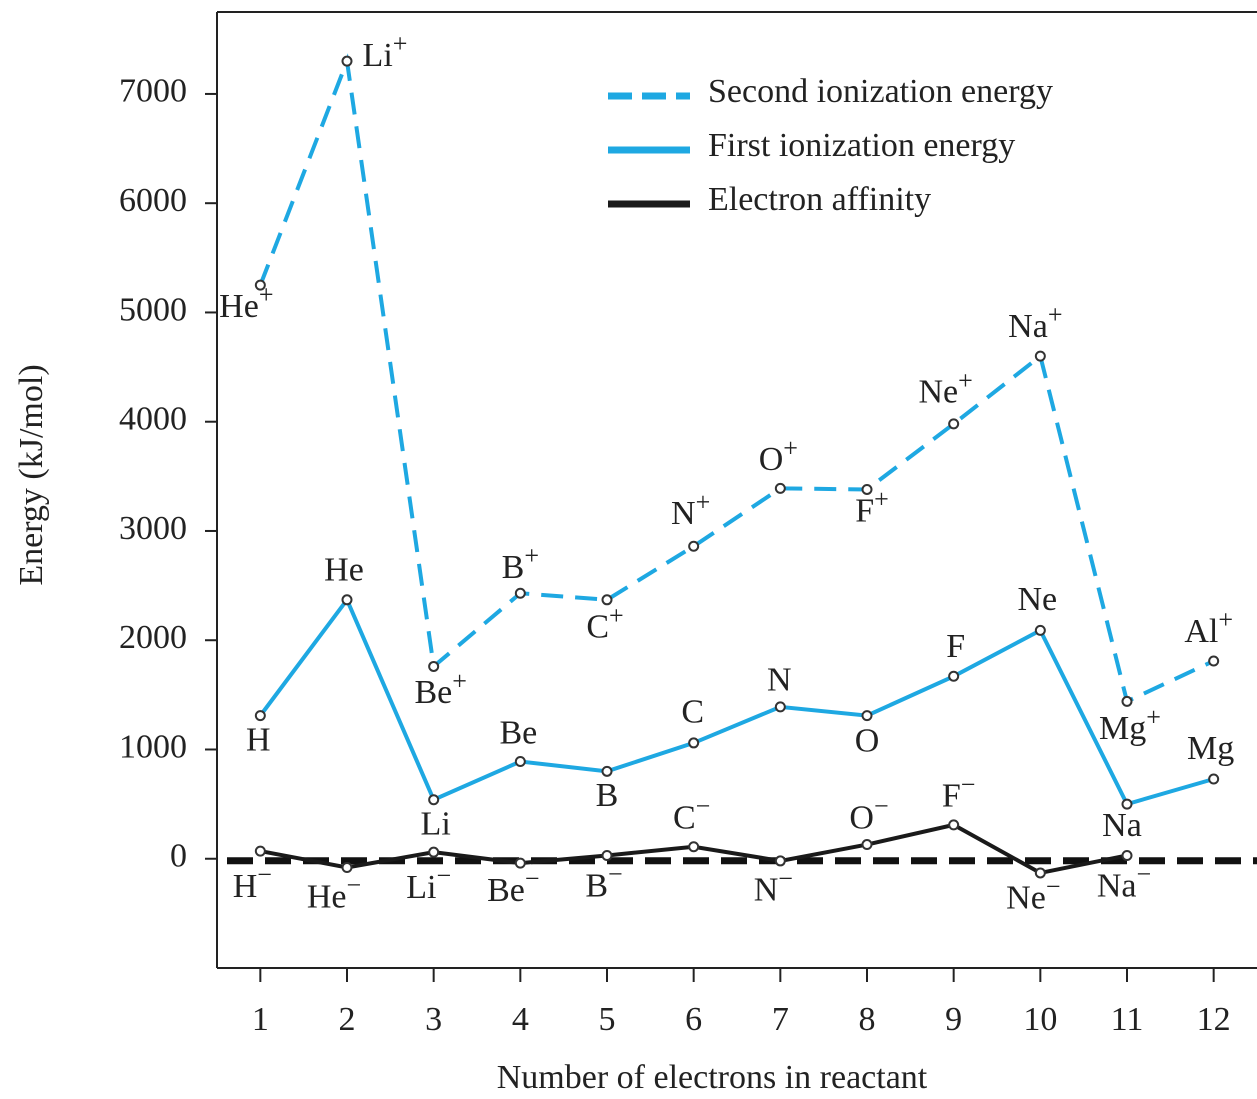  What do you see at coordinates (334, 892) in the screenshot?
I see `point-label: He−` at bounding box center [334, 892].